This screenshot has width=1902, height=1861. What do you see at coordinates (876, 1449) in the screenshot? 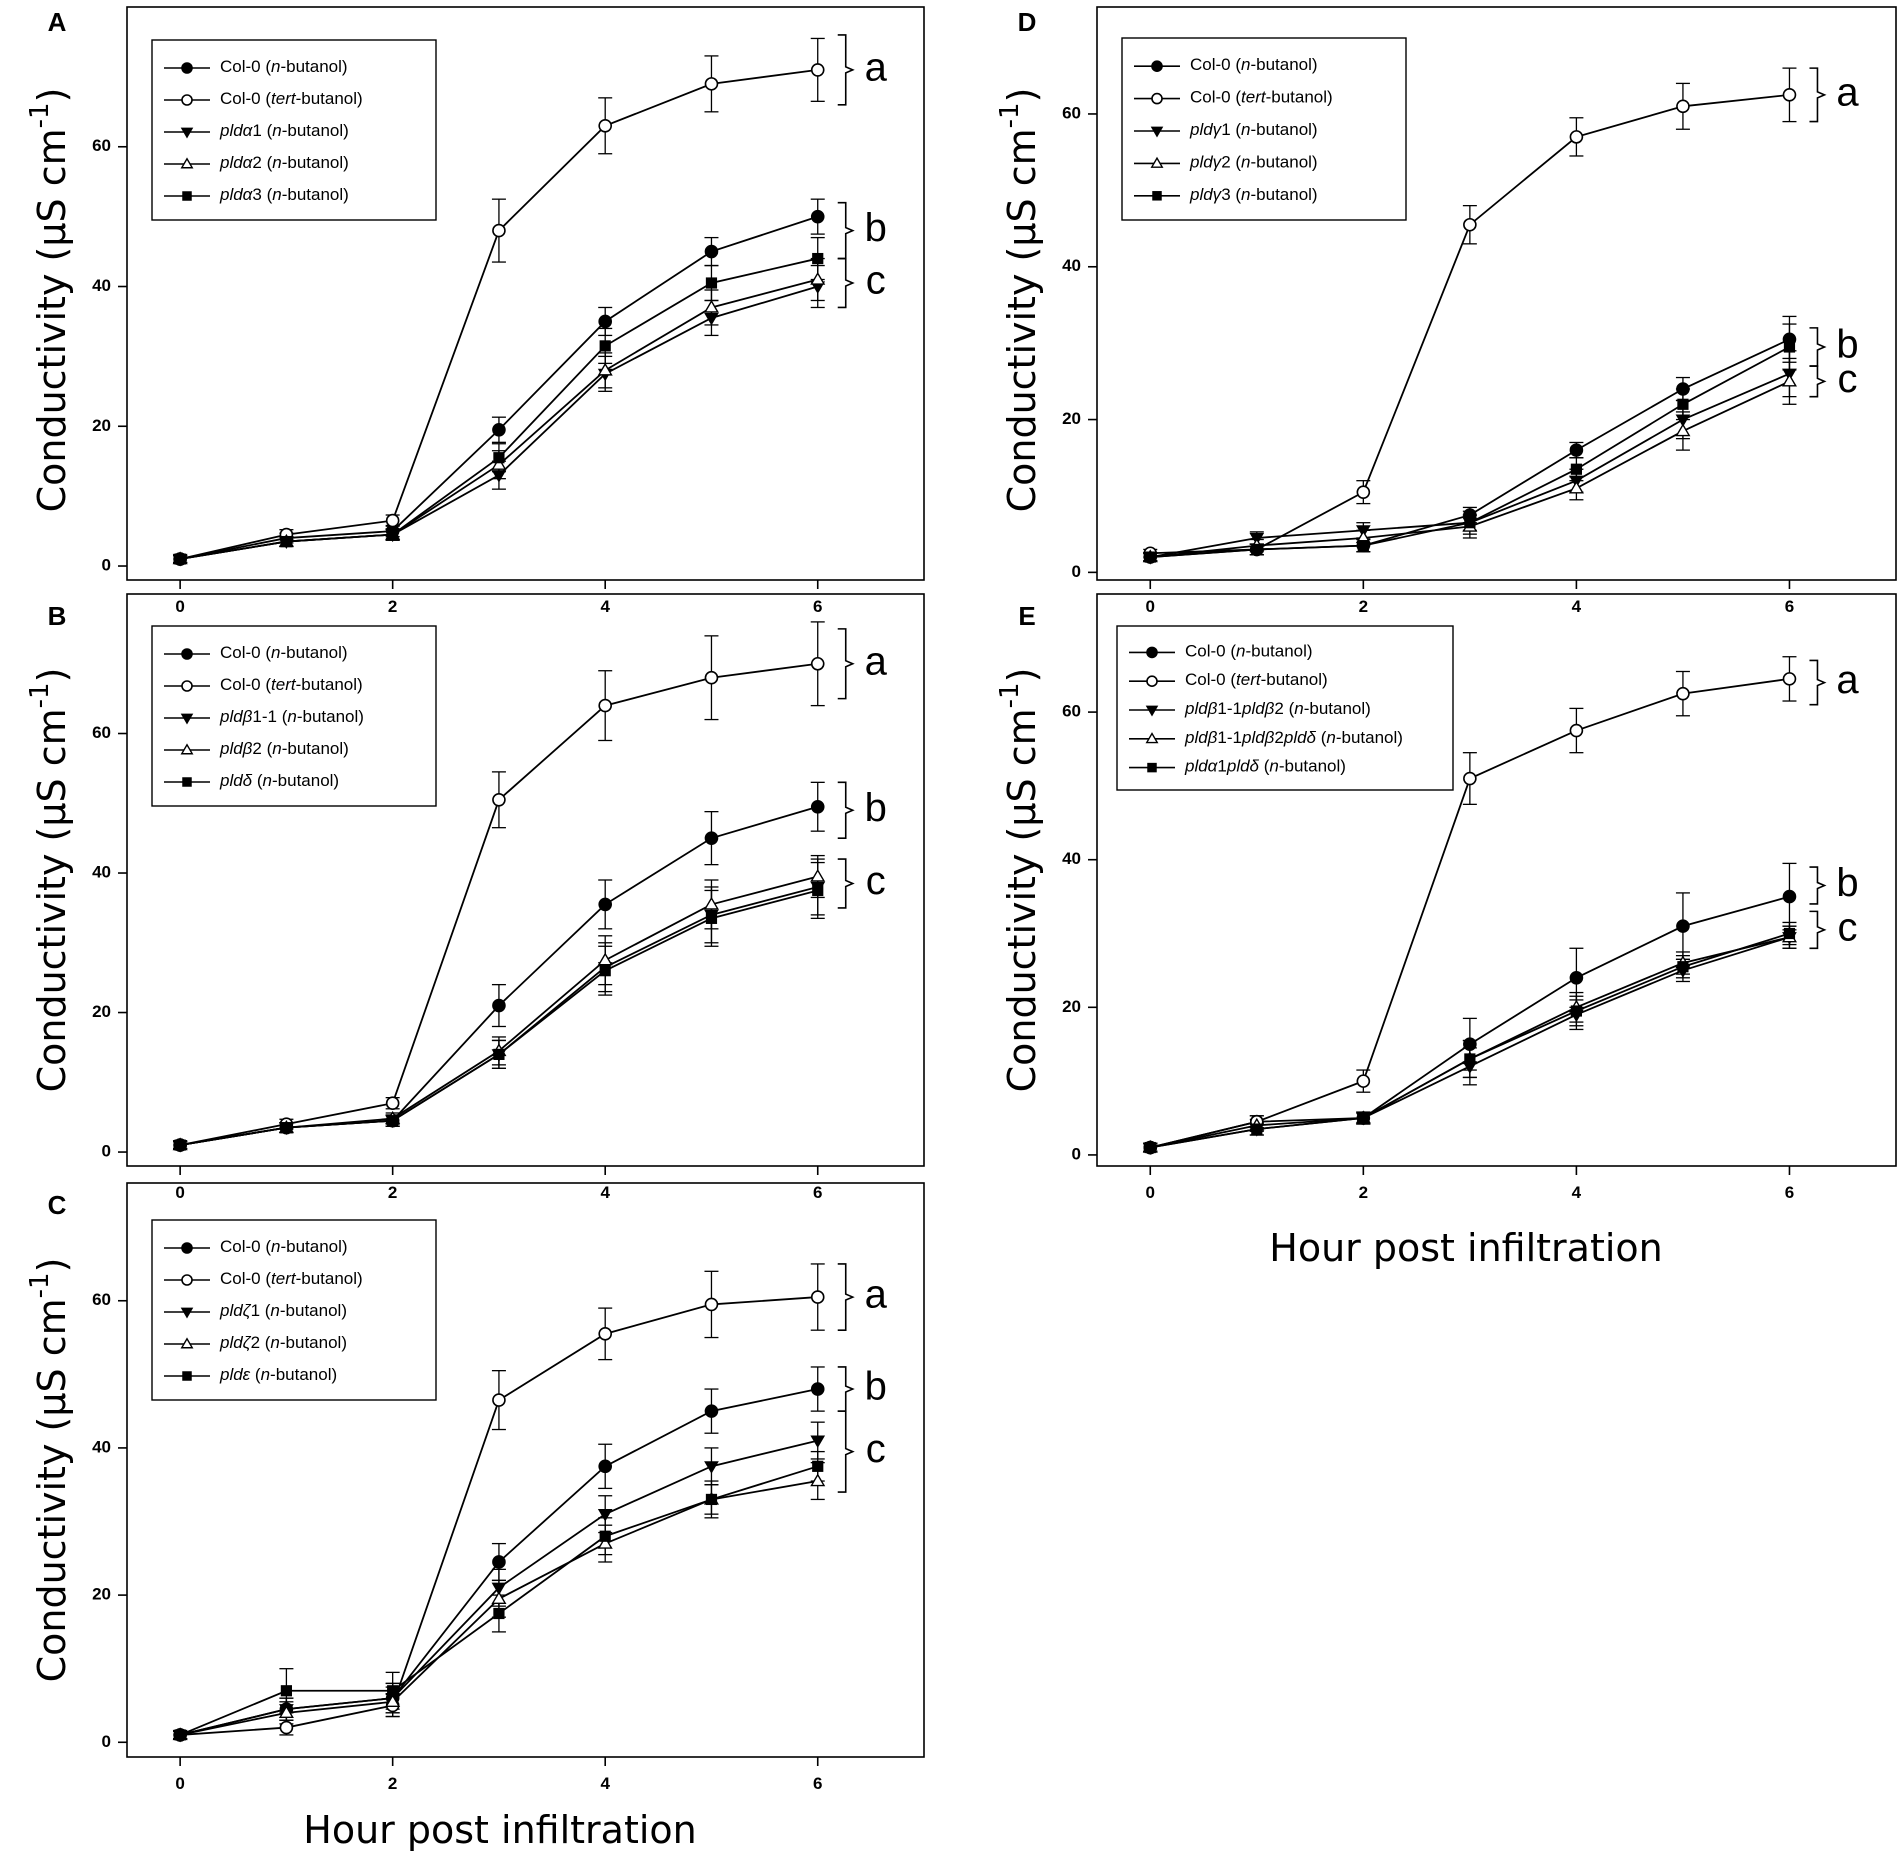
I see `significance-letter: c` at bounding box center [876, 1449].